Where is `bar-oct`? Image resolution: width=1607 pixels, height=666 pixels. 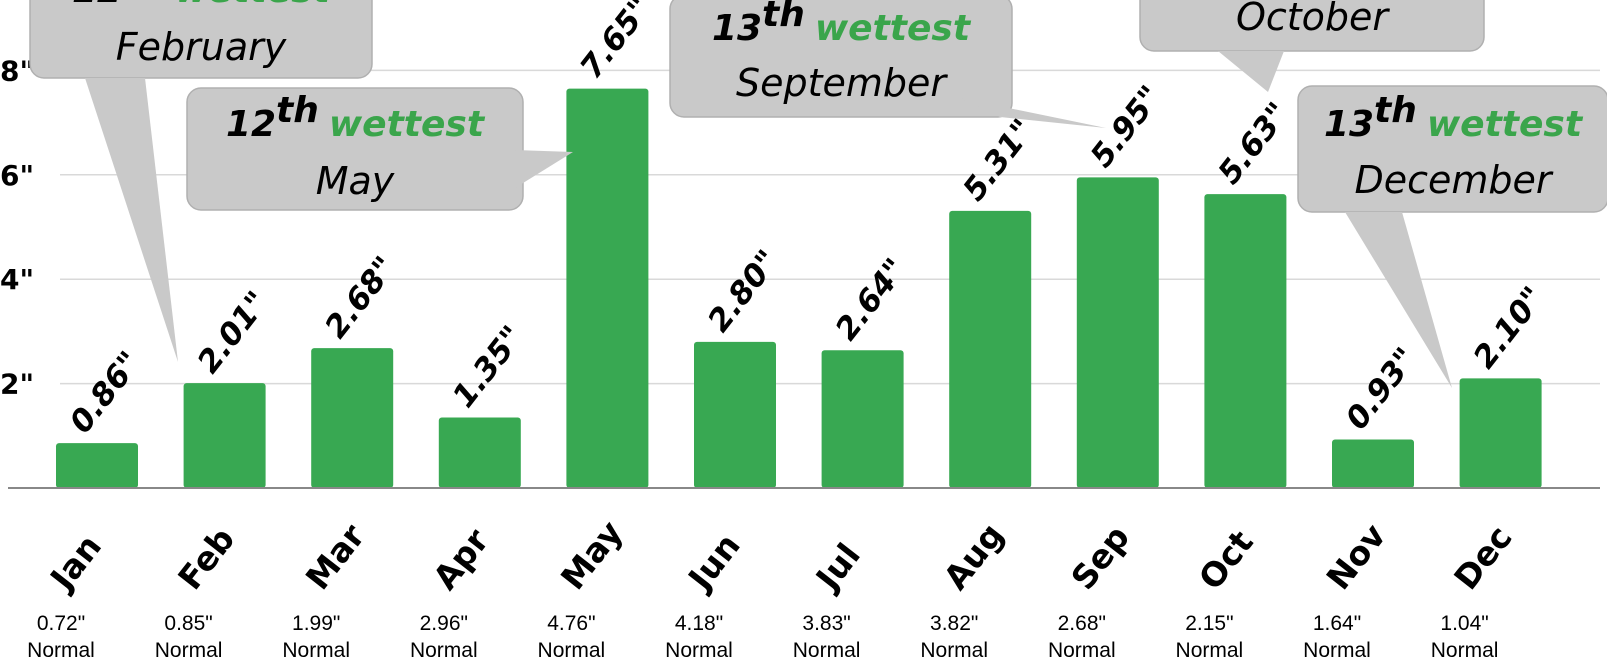
bar-oct is located at coordinates (1245, 341).